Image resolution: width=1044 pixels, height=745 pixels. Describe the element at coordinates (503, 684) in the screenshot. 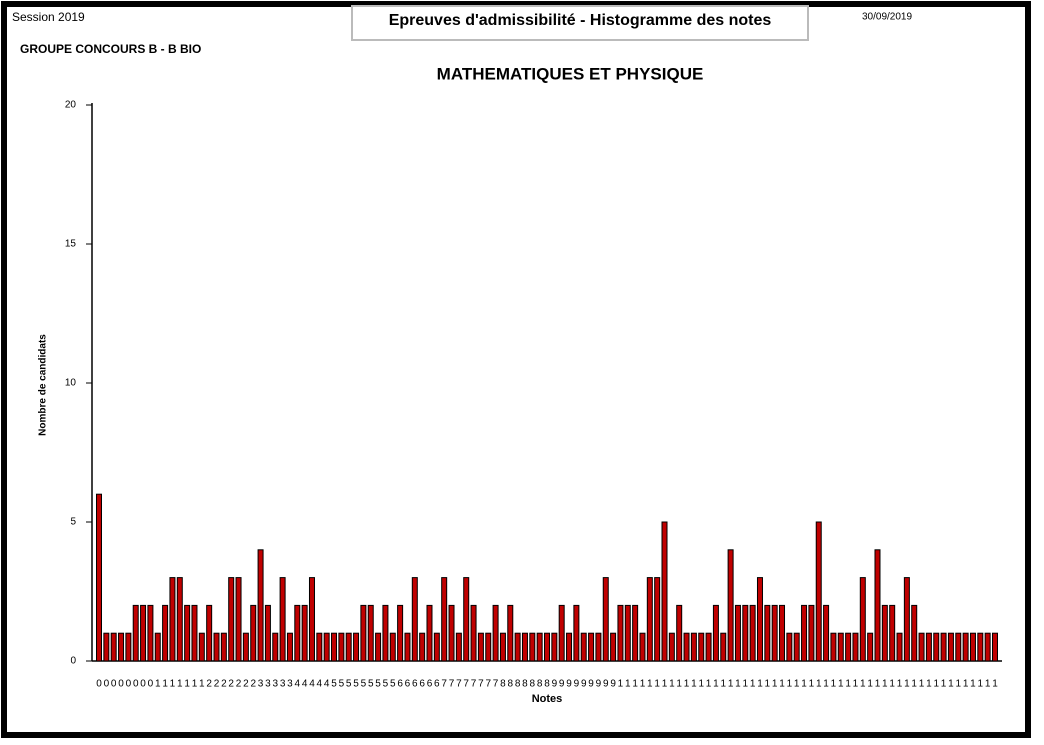

I see `x-tick-label: 8` at that location.